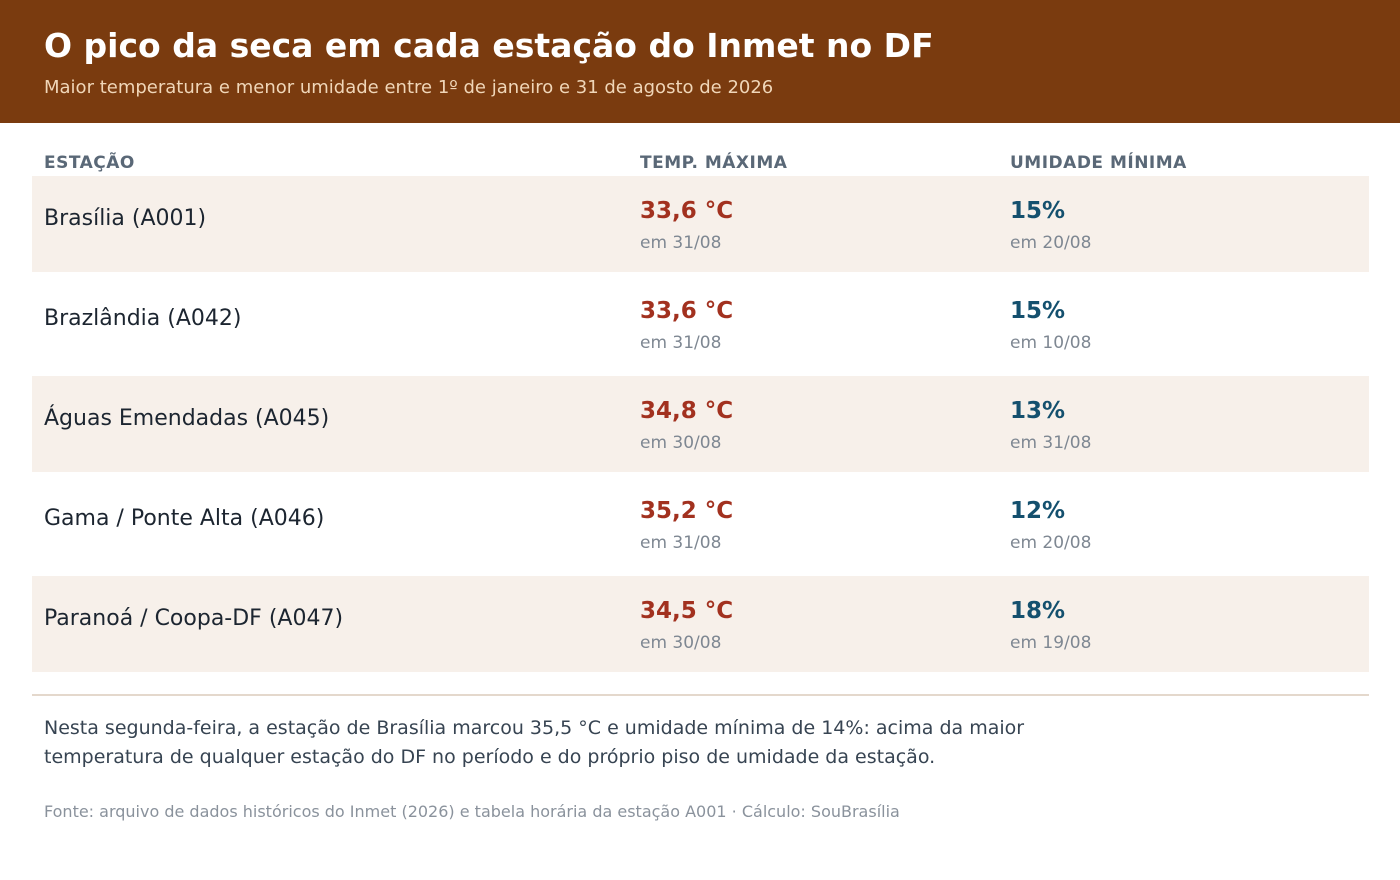  Describe the element at coordinates (687, 611) in the screenshot. I see `max-temp-value: 34,5 °C` at that location.